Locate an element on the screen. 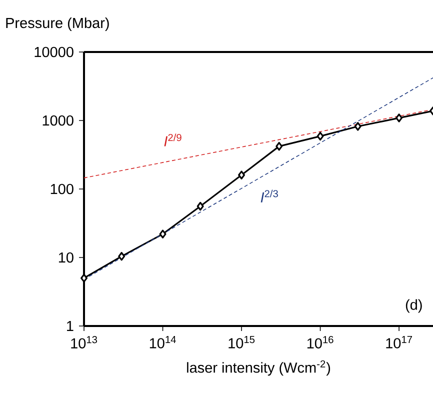  y-tick-label: 1 is located at coordinates (70, 326).